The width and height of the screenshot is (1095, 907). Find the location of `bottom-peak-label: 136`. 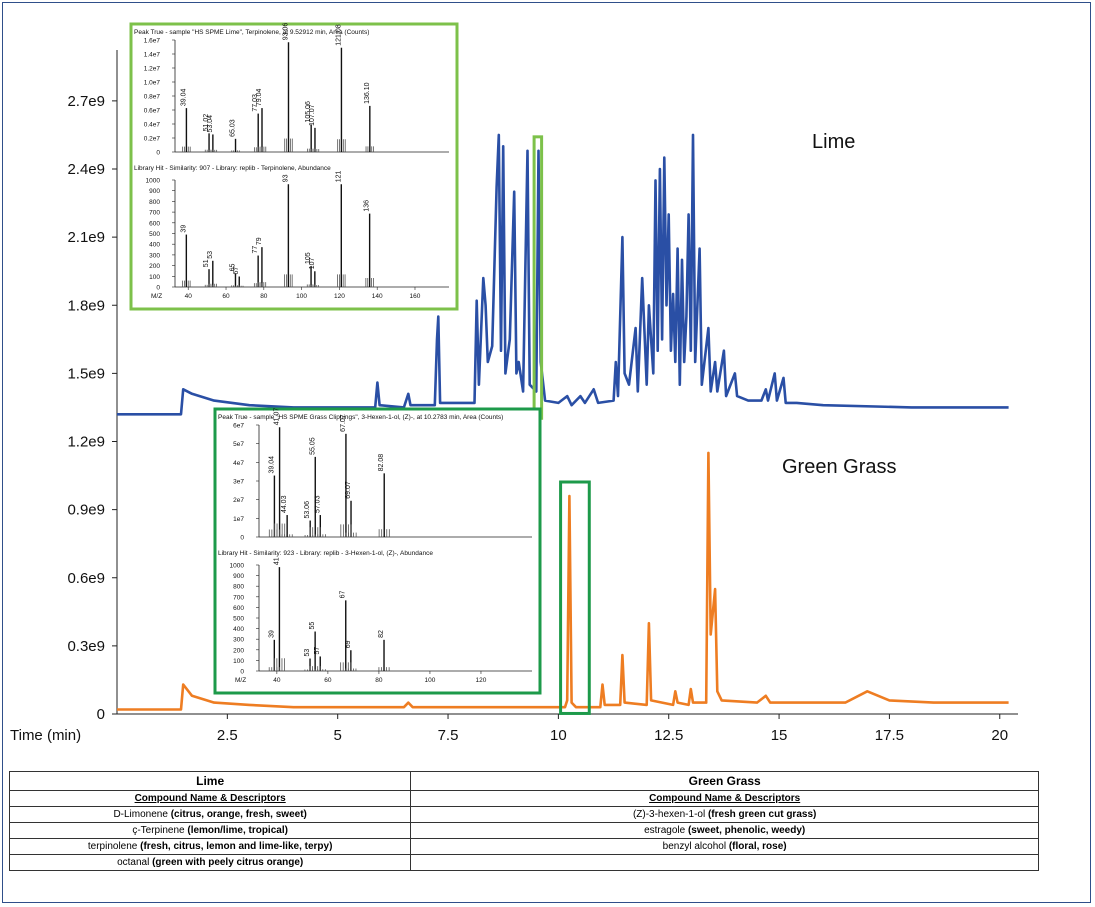

bottom-peak-label: 136 is located at coordinates (367, 206).